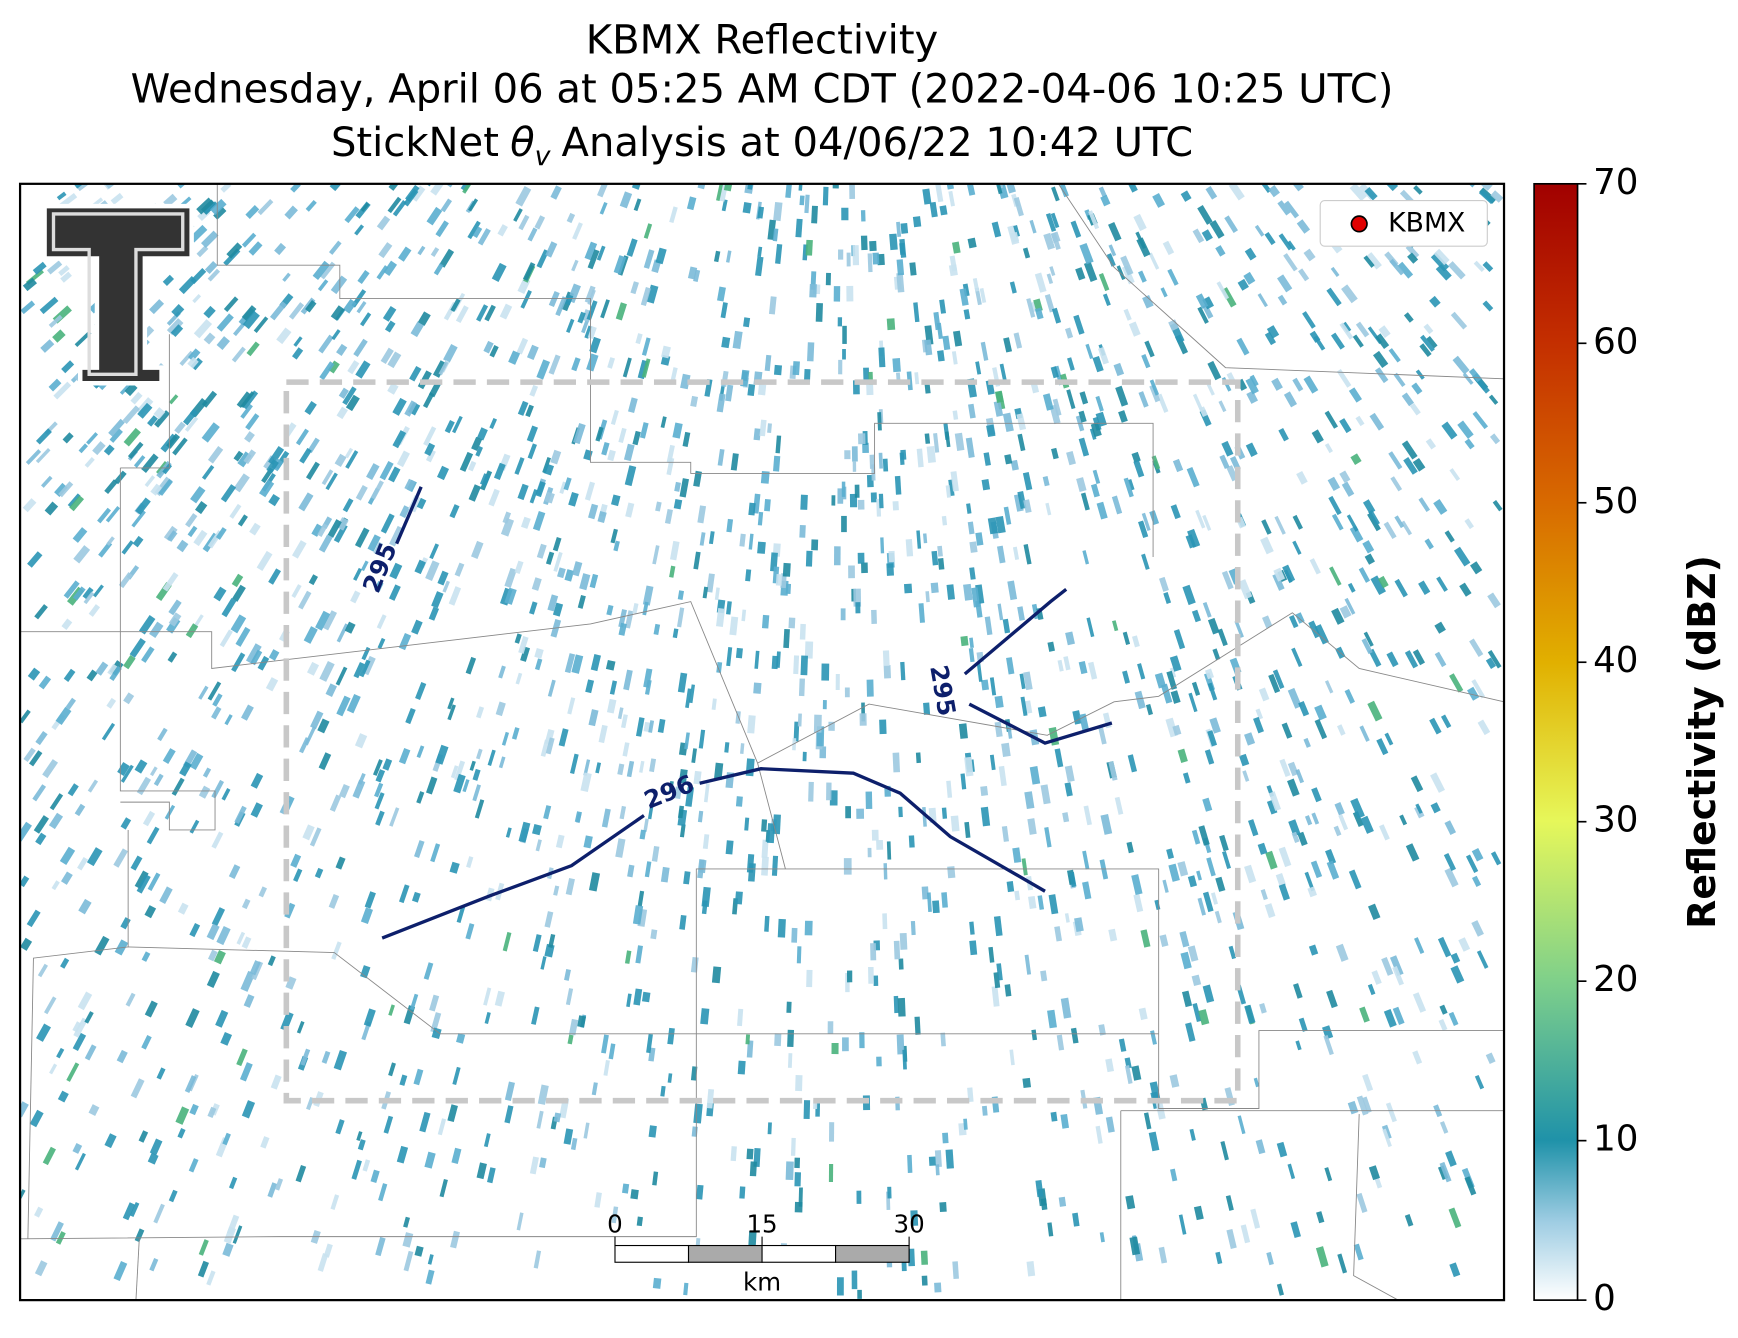 The height and width of the screenshot is (1338, 1738). What do you see at coordinates (761, 1223) in the screenshot?
I see `scale-tick-label: 15` at bounding box center [761, 1223].